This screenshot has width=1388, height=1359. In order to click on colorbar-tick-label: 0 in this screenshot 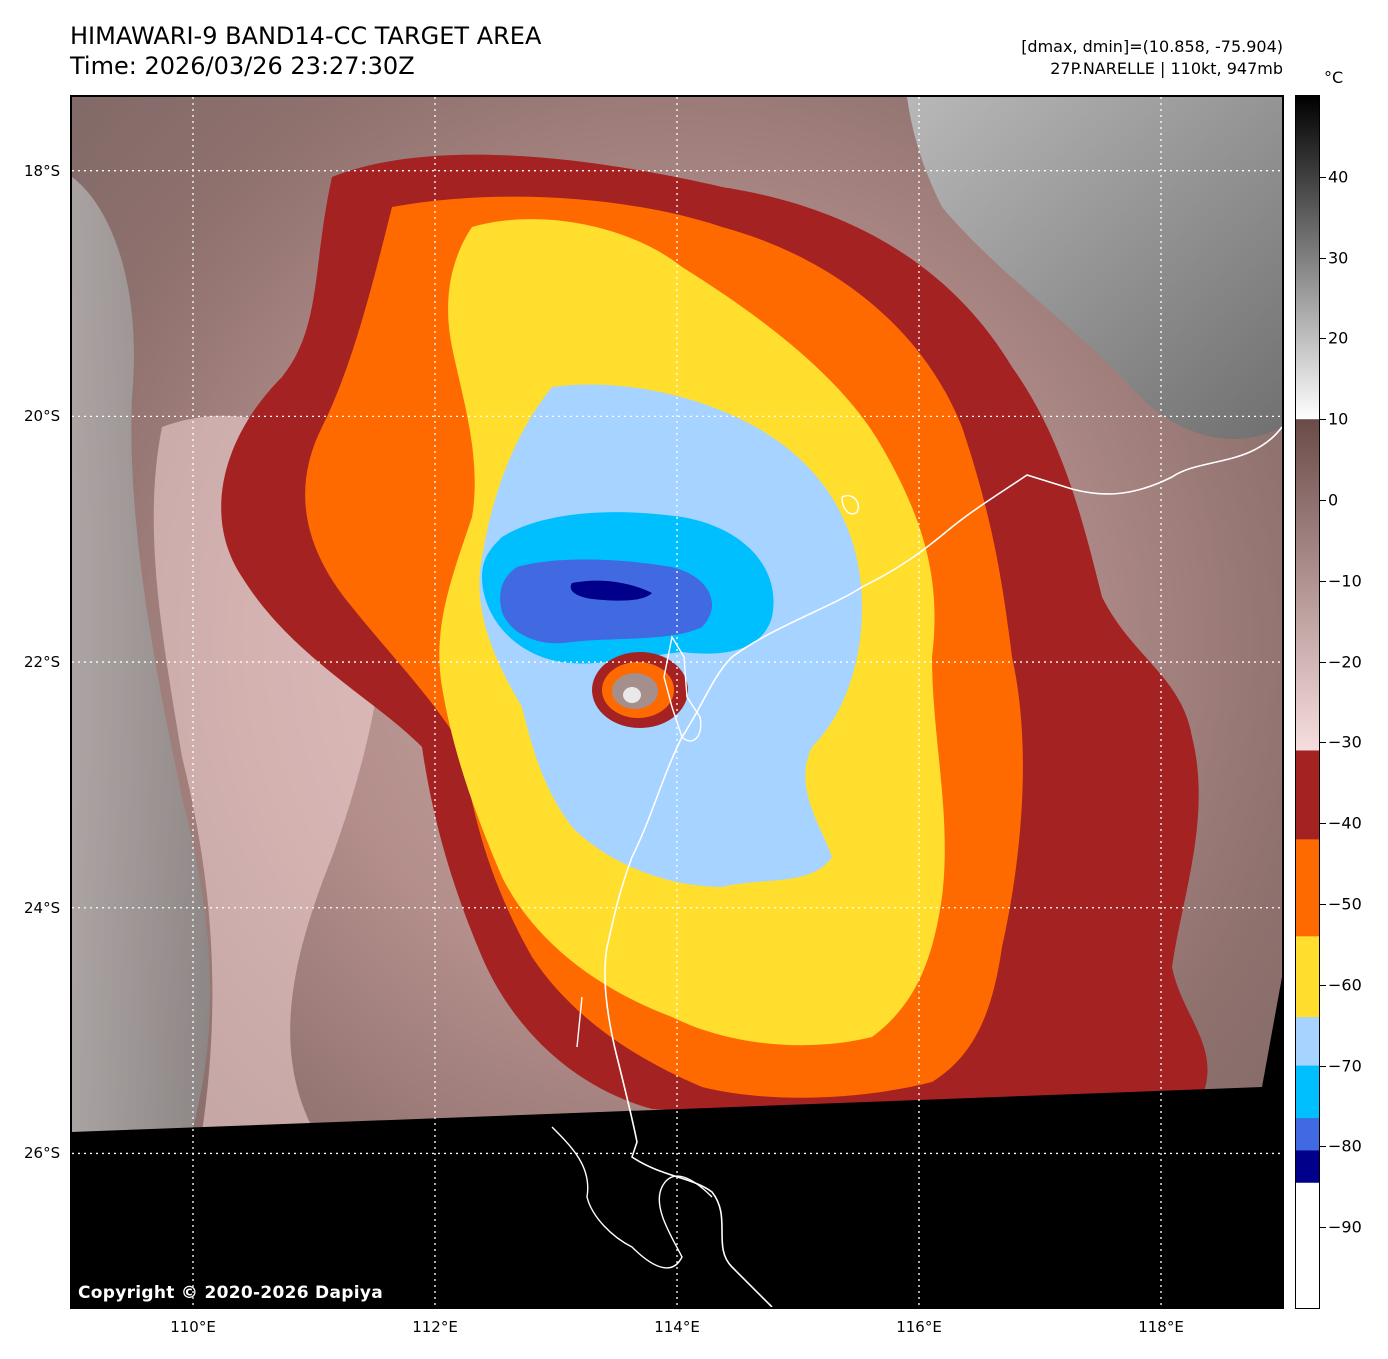, I will do `click(1333, 500)`.